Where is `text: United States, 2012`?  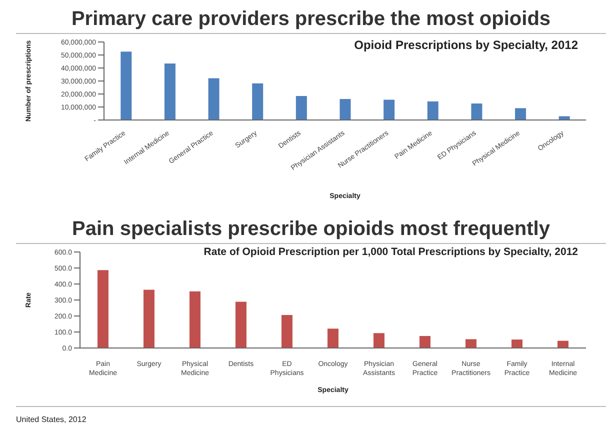
text: United States, 2012 is located at coordinates (311, 415).